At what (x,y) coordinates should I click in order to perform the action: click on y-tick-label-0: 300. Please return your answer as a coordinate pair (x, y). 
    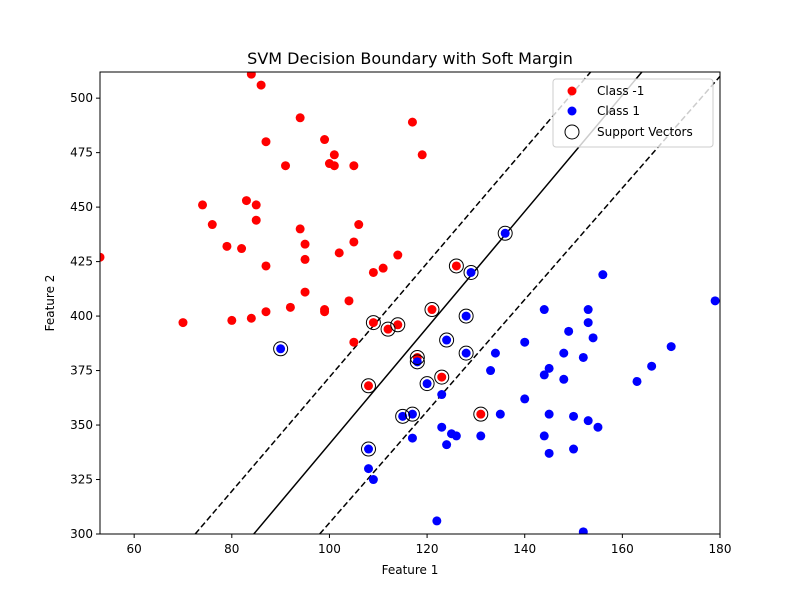
    Looking at the image, I should click on (81, 534).